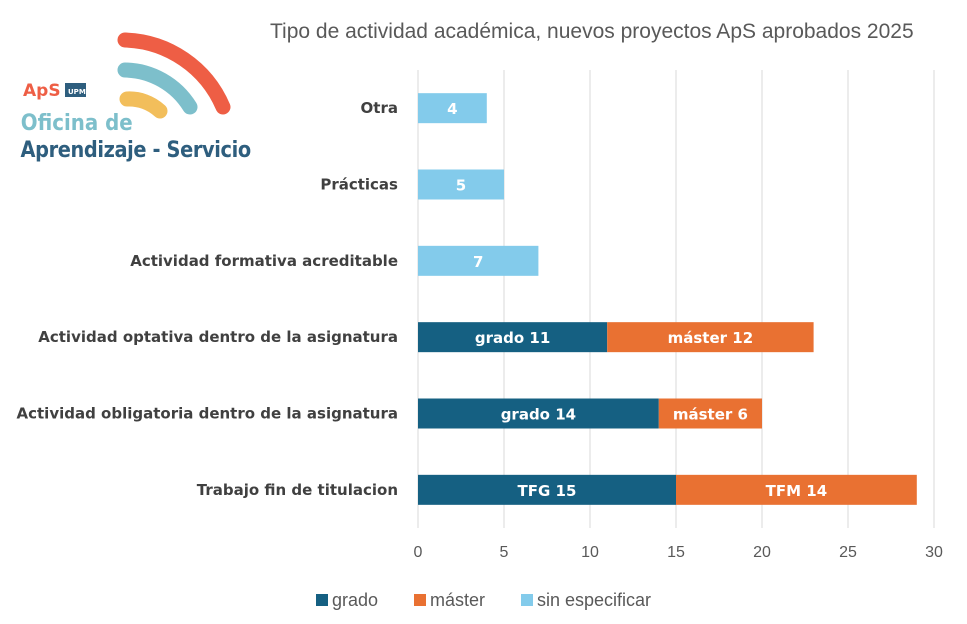  What do you see at coordinates (379, 108) in the screenshot?
I see `category-label: Otra` at bounding box center [379, 108].